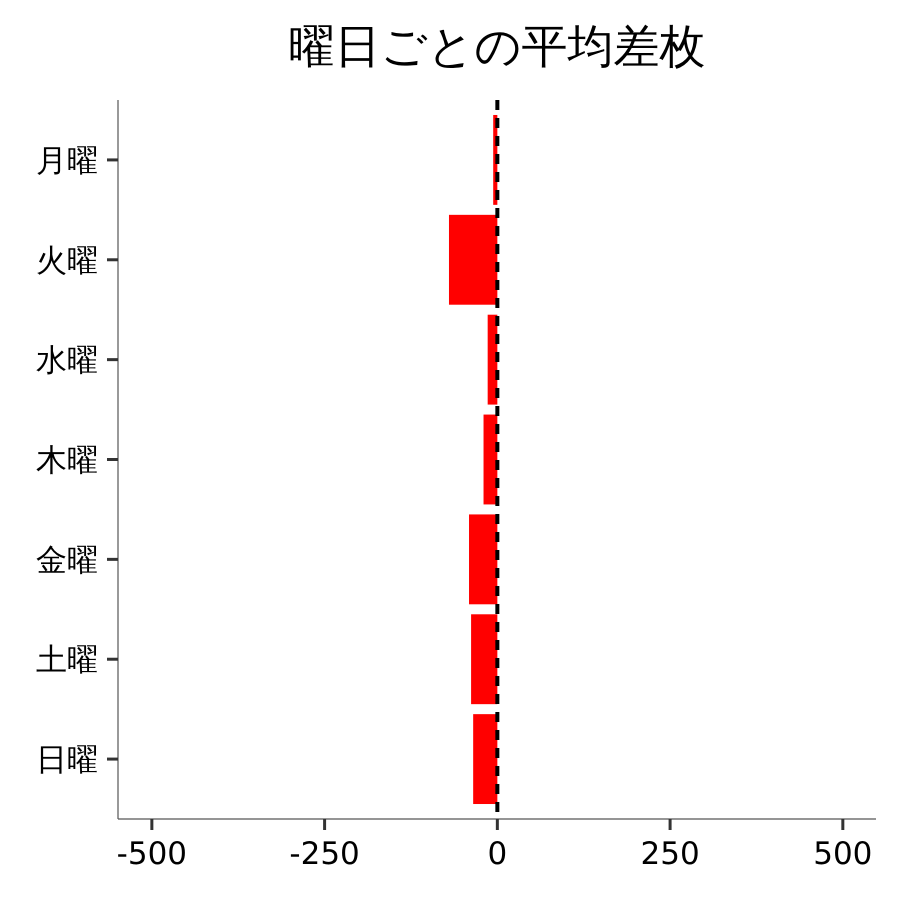 The height and width of the screenshot is (900, 900). Describe the element at coordinates (67, 460) in the screenshot. I see `y-tick-label: 木曜` at that location.